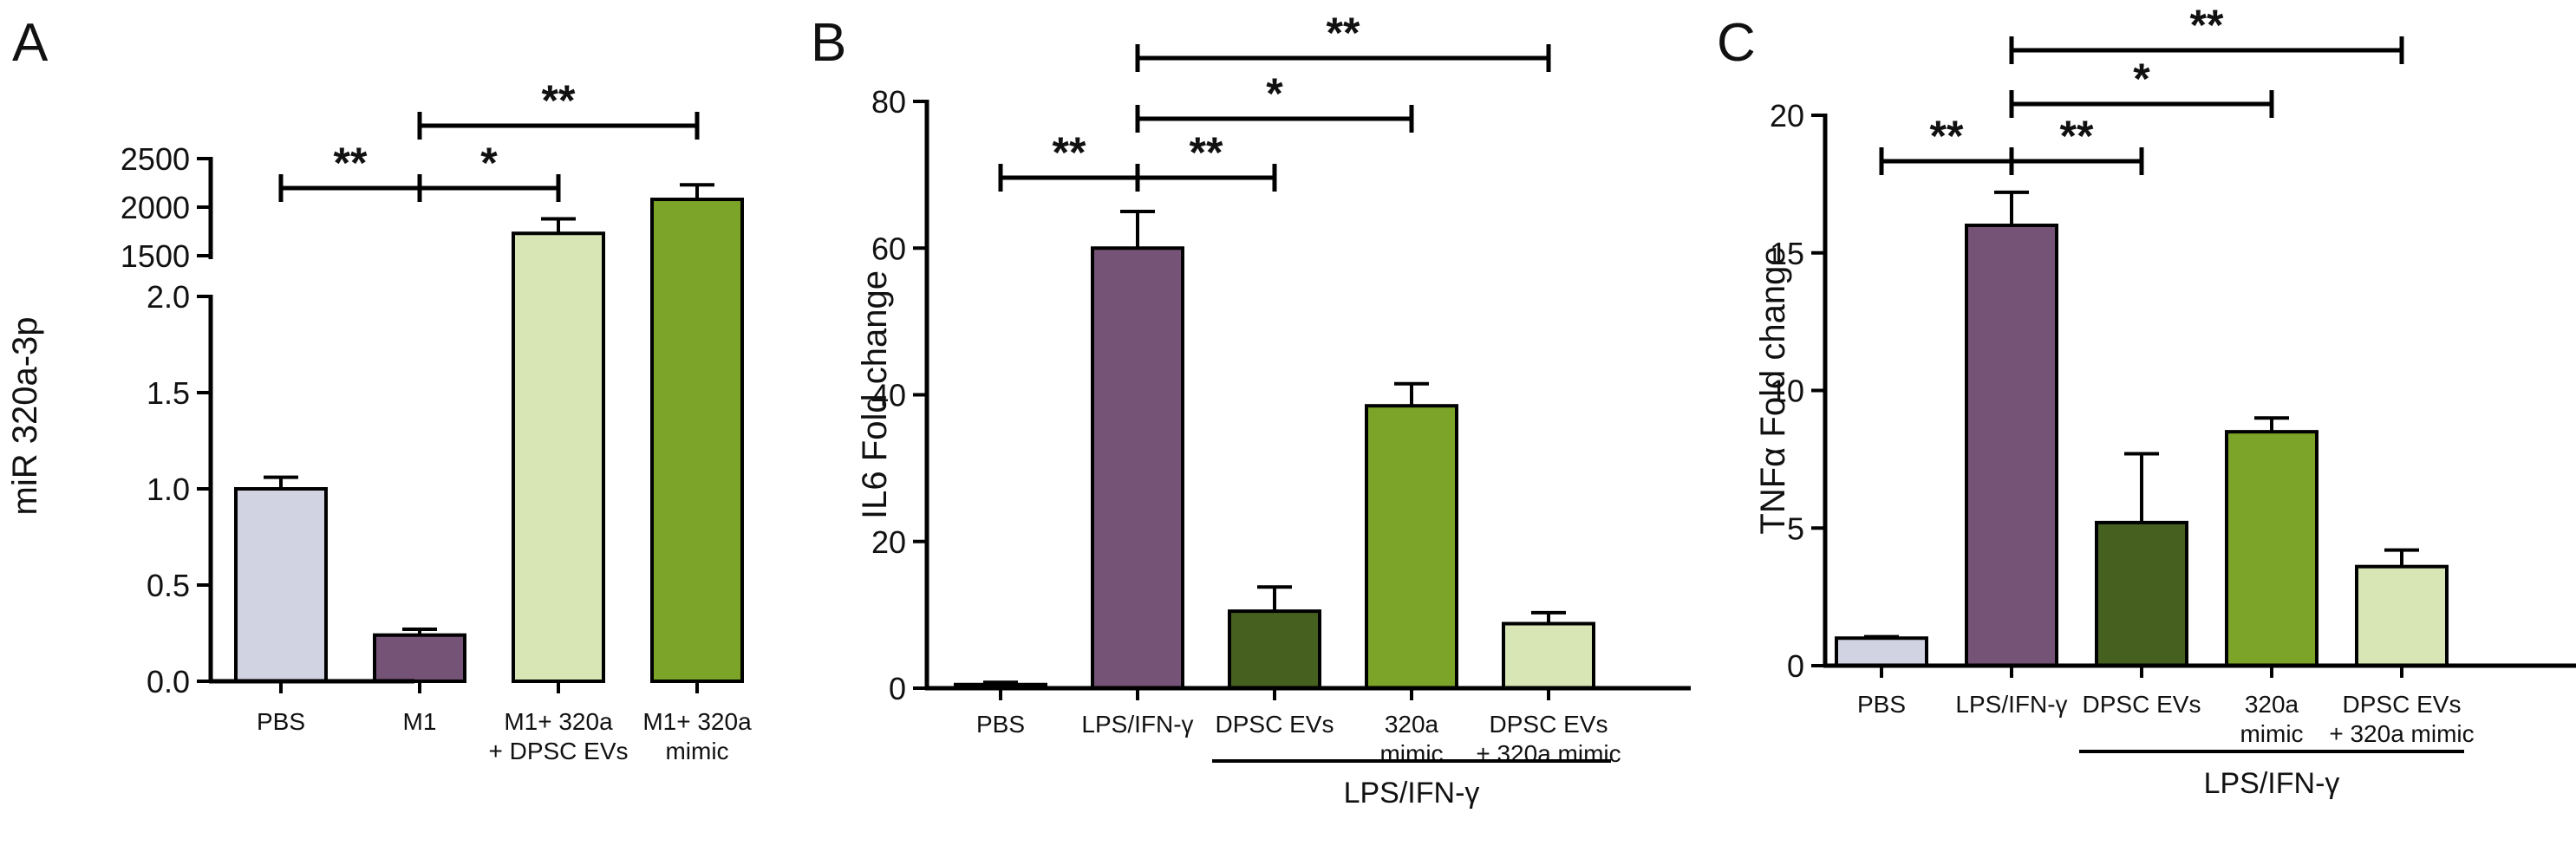  Describe the element at coordinates (169, 393) in the screenshot. I see `y-tick-label: 1.5` at that location.